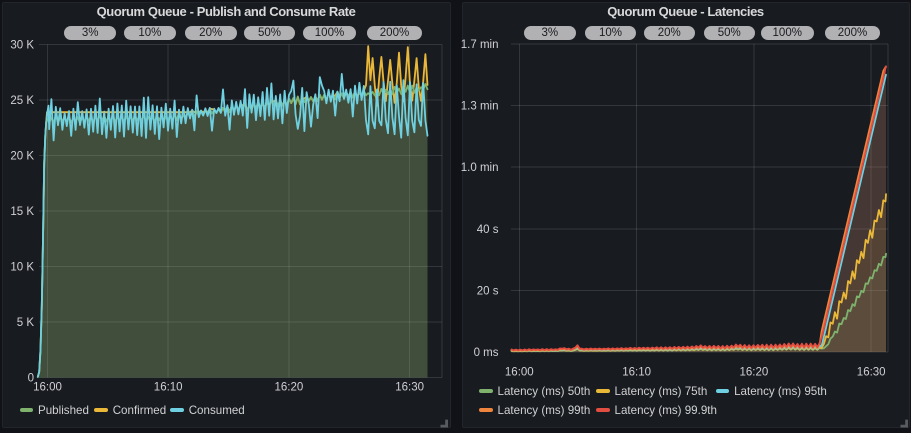 The width and height of the screenshot is (911, 433). What do you see at coordinates (31, 379) in the screenshot?
I see `svg-text: 0` at bounding box center [31, 379].